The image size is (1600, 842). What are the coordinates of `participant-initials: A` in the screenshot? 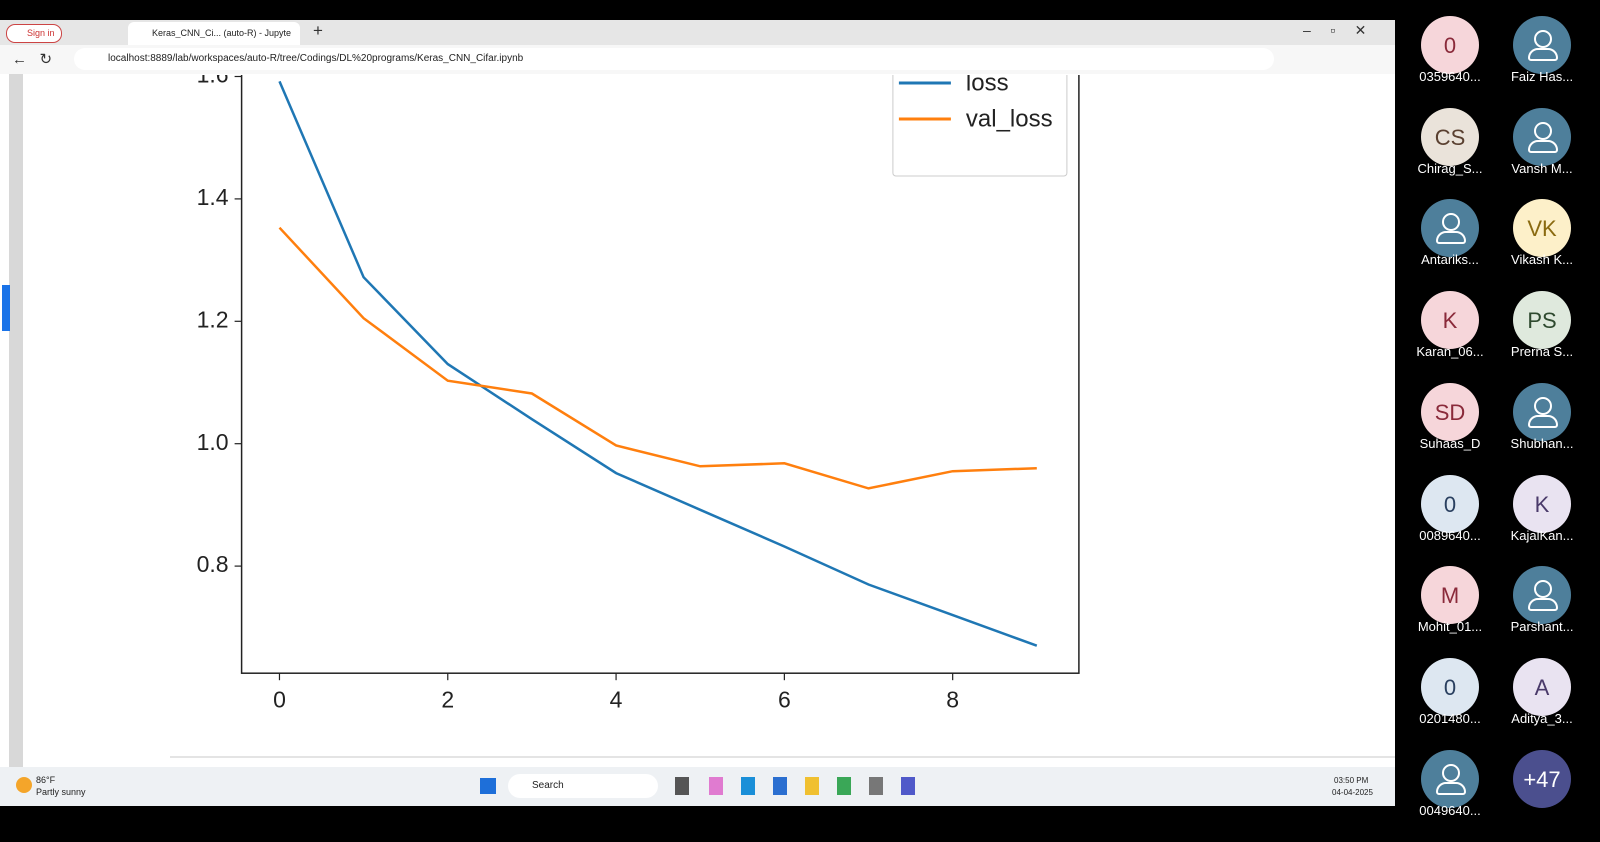 It's located at (1542, 687).